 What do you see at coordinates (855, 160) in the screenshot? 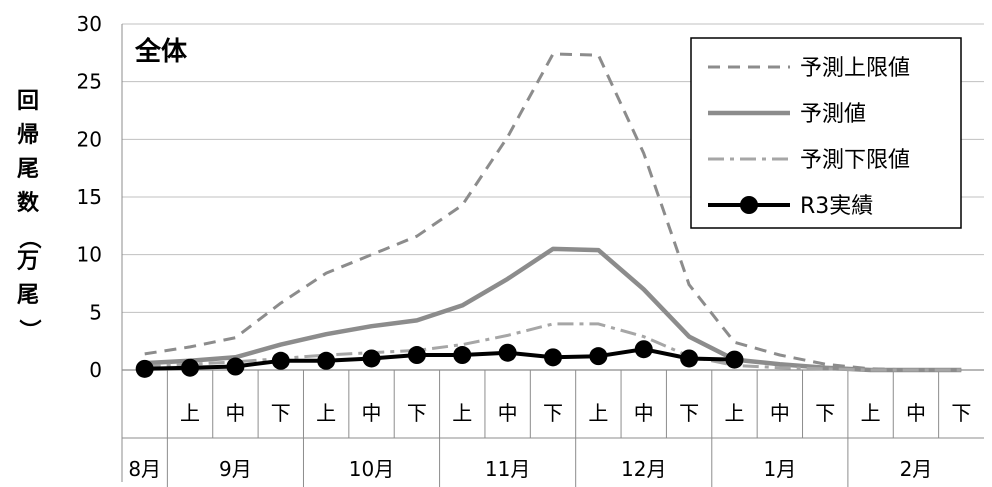
I see `legend-label-2: 予測下限値` at bounding box center [855, 160].